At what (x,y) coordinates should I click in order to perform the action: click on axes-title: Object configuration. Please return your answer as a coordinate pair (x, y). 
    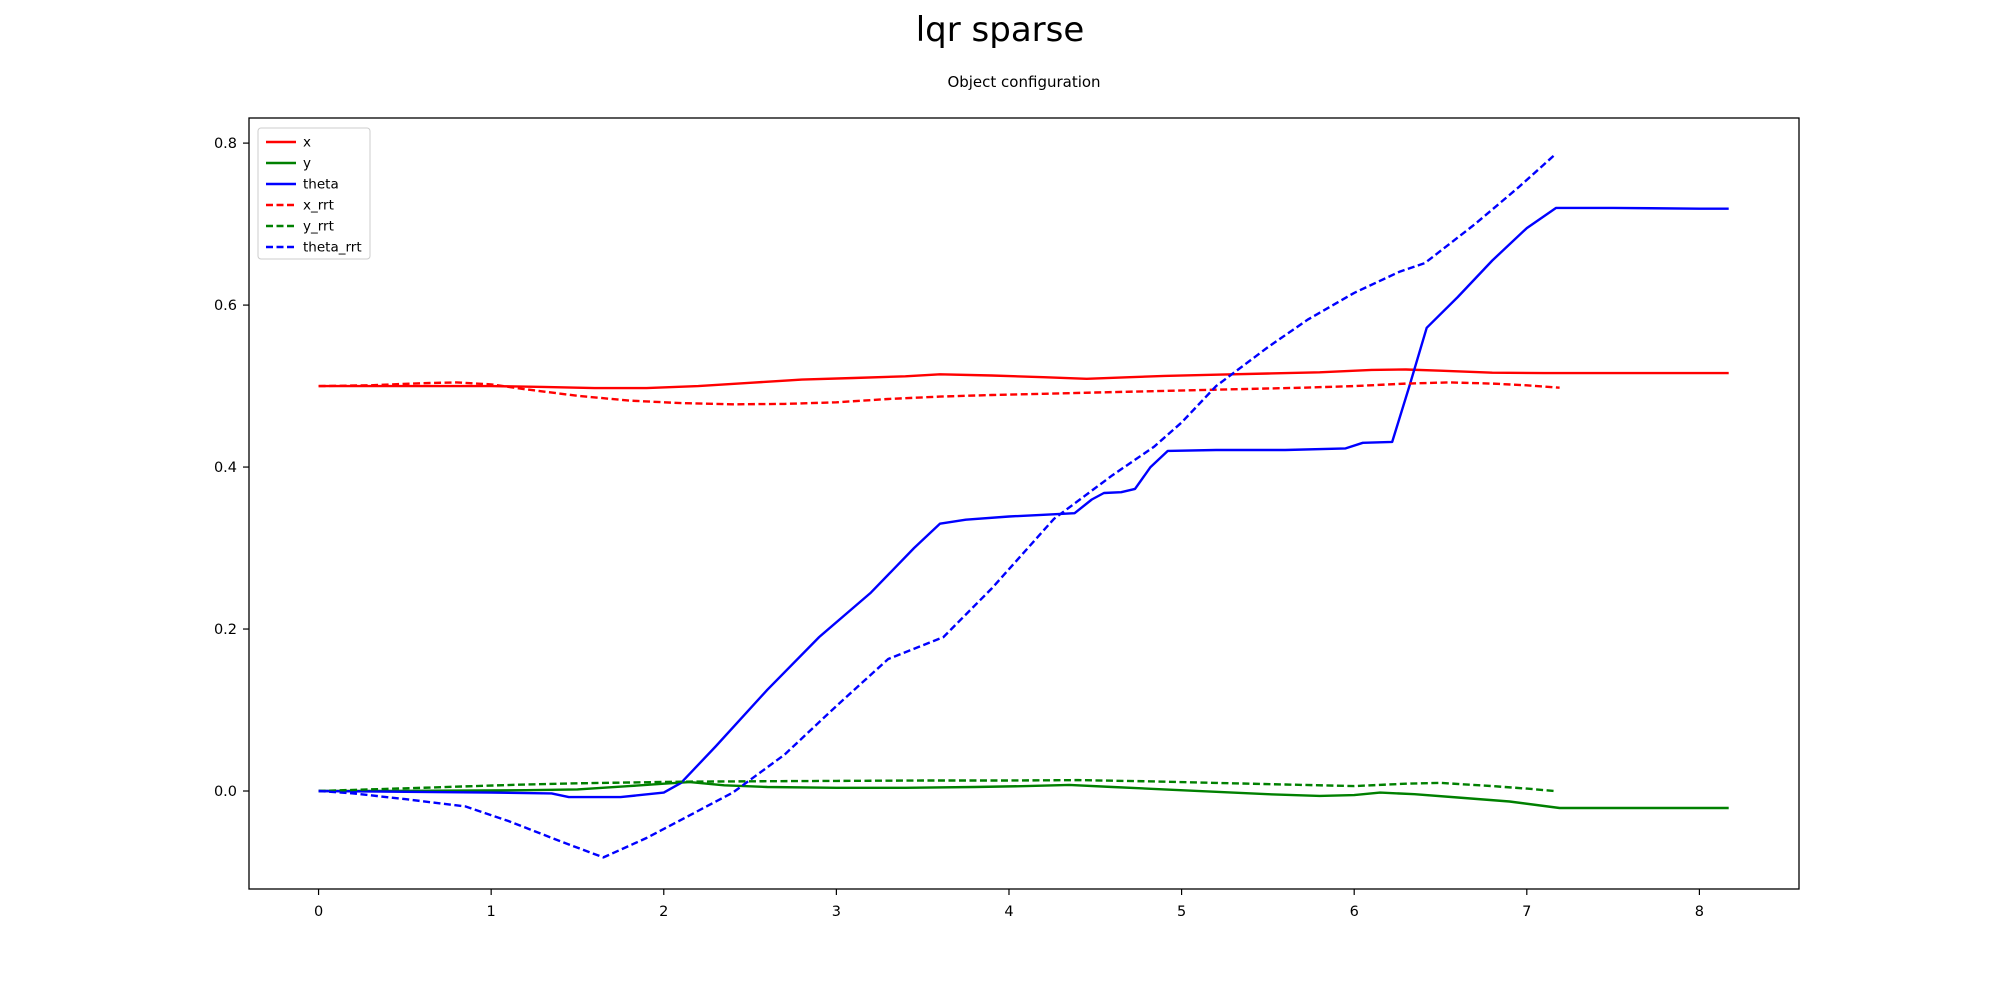
    Looking at the image, I should click on (1024, 82).